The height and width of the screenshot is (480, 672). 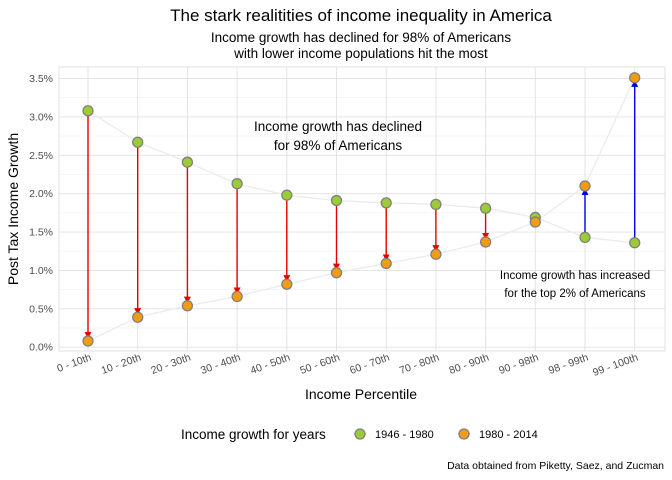 I want to click on annotation-decline-line-1: Income growth has declined, so click(x=338, y=126).